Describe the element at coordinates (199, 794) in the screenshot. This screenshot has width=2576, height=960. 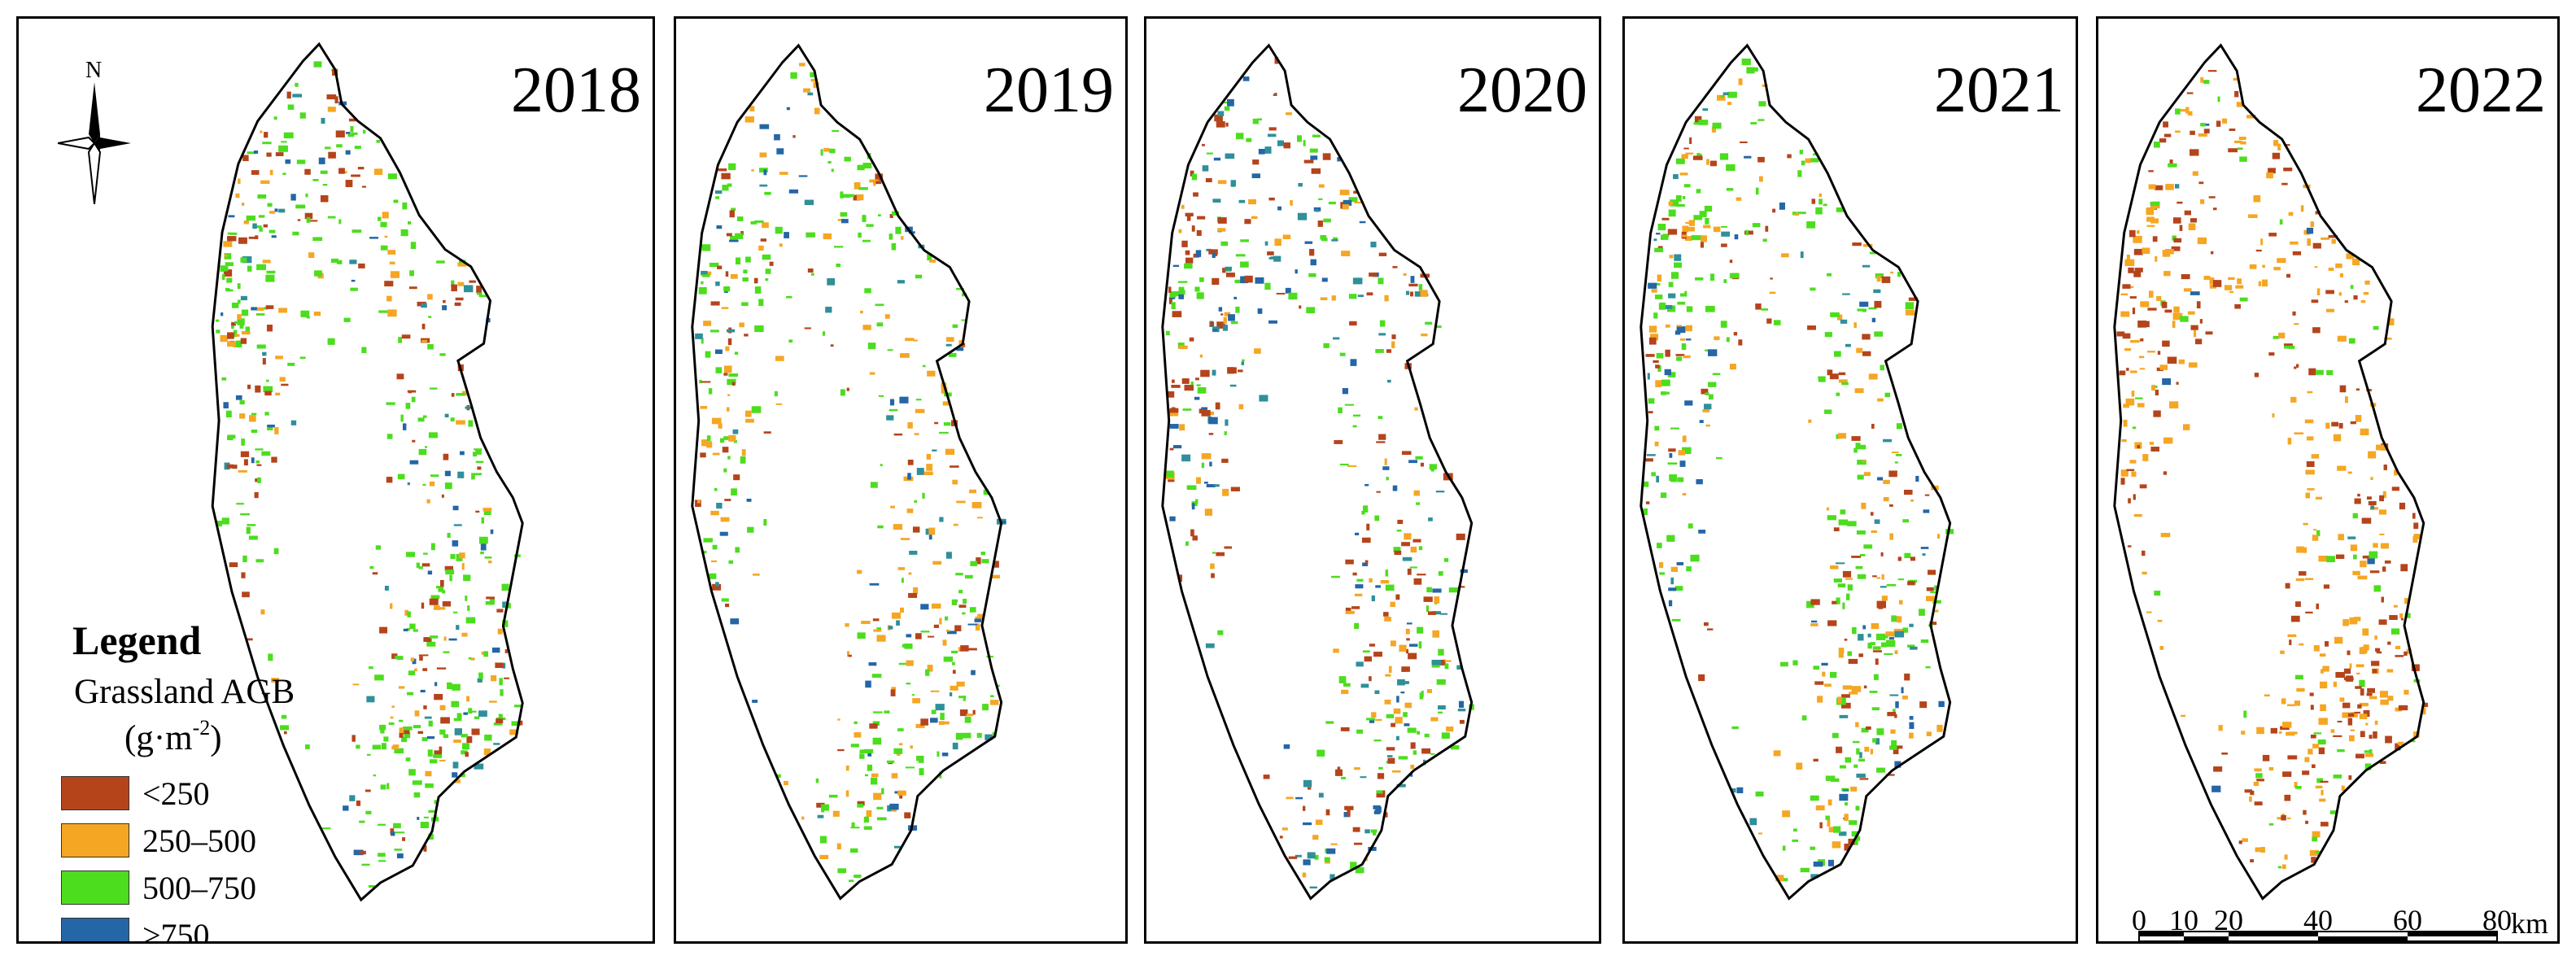
I see `legend-item-lt250: <250` at that location.